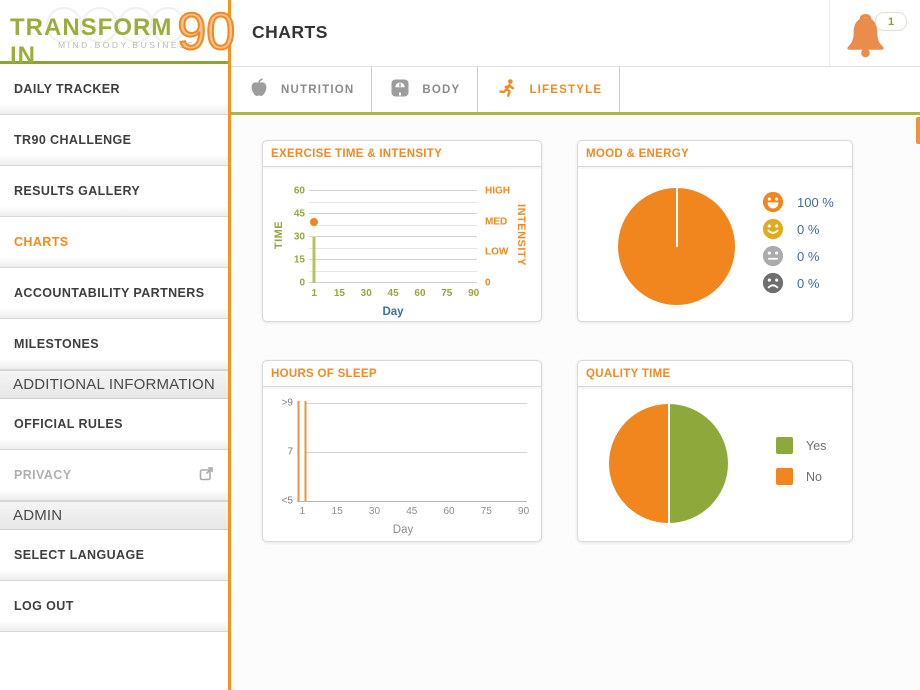  Describe the element at coordinates (287, 501) in the screenshot. I see `y-axis-tick: <5` at that location.